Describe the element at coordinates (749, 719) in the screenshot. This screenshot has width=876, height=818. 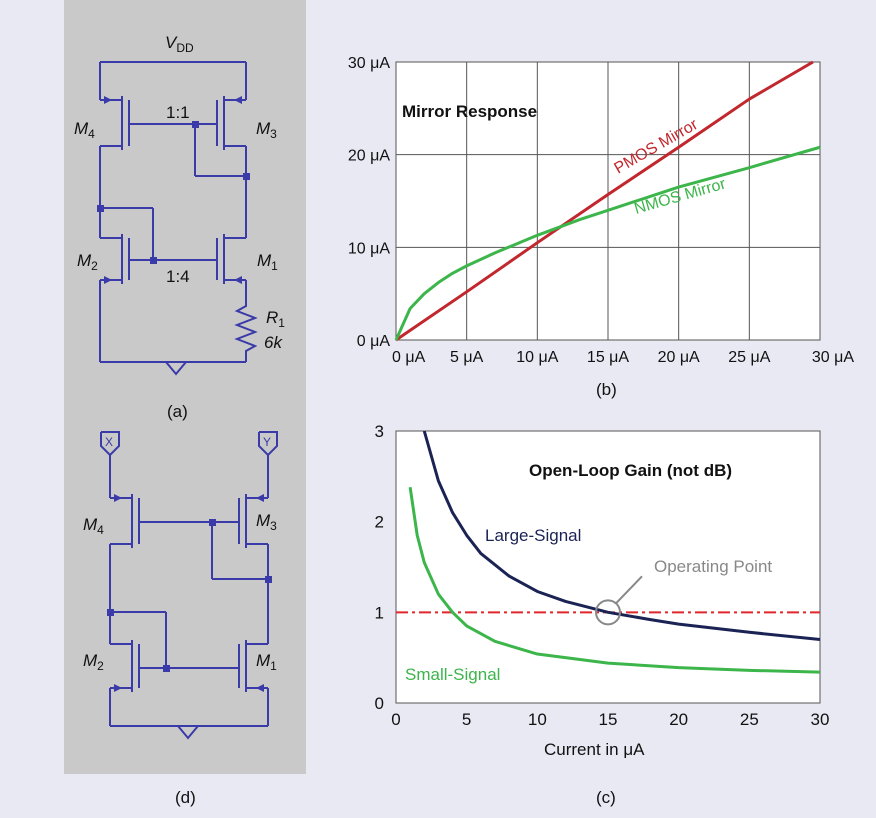
I see `chart-c-xtick-label: 25` at that location.